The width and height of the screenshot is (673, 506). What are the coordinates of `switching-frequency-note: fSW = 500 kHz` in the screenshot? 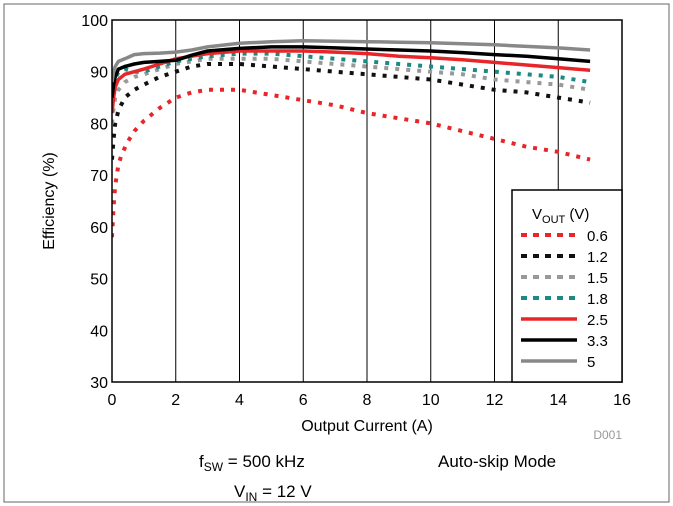 It's located at (252, 463).